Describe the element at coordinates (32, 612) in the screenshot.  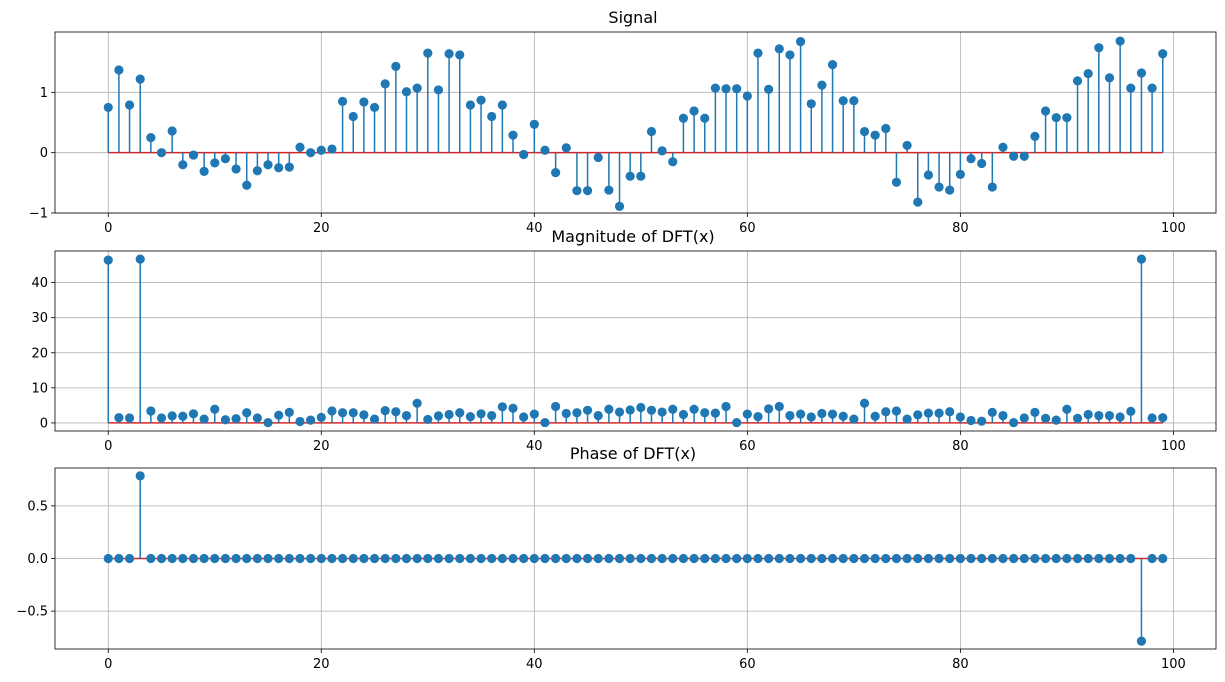
I see `phase-ytick-label: −0.5` at that location.